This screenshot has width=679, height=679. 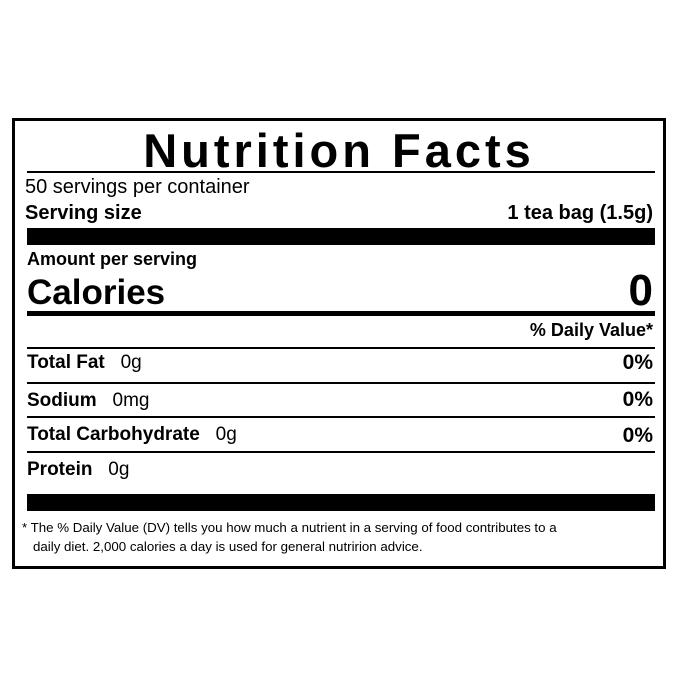 I want to click on calories-value: 0, so click(x=640, y=290).